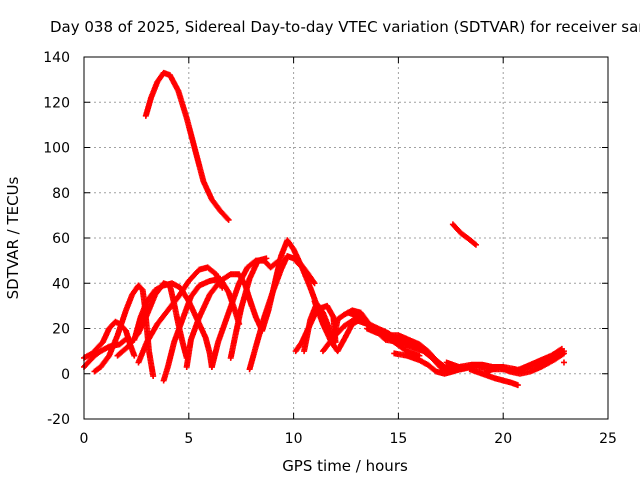 Image resolution: width=640 pixels, height=480 pixels. What do you see at coordinates (56, 149) in the screenshot?
I see `y-tick-label: 100` at bounding box center [56, 149].